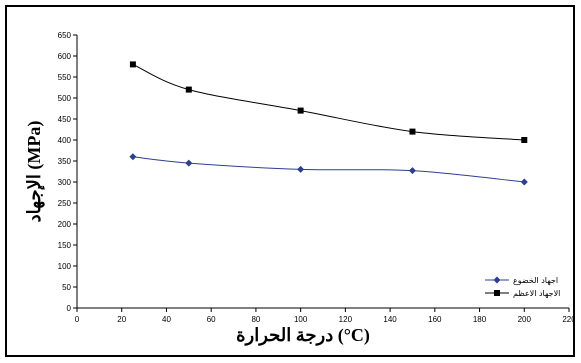  I want to click on y-tick-label: 500, so click(65, 98).